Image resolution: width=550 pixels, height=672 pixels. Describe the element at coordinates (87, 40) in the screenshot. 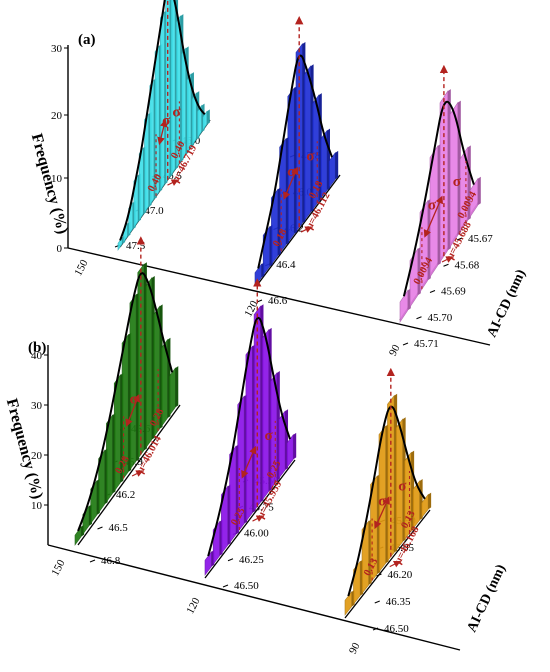

I see `panel-label: (a)` at that location.